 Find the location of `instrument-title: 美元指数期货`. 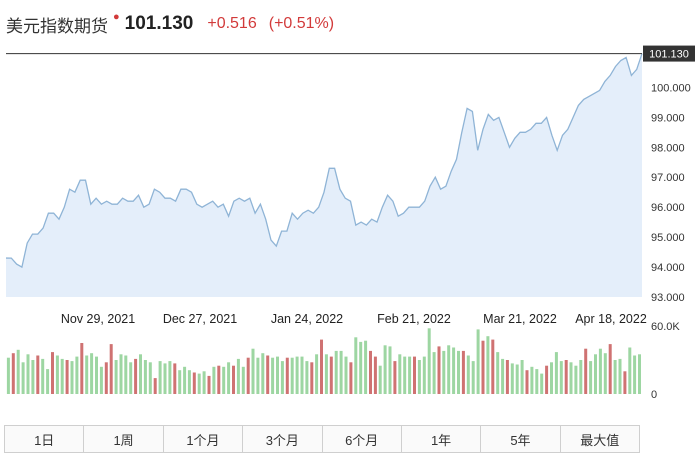

instrument-title: 美元指数期货 is located at coordinates (57, 26).